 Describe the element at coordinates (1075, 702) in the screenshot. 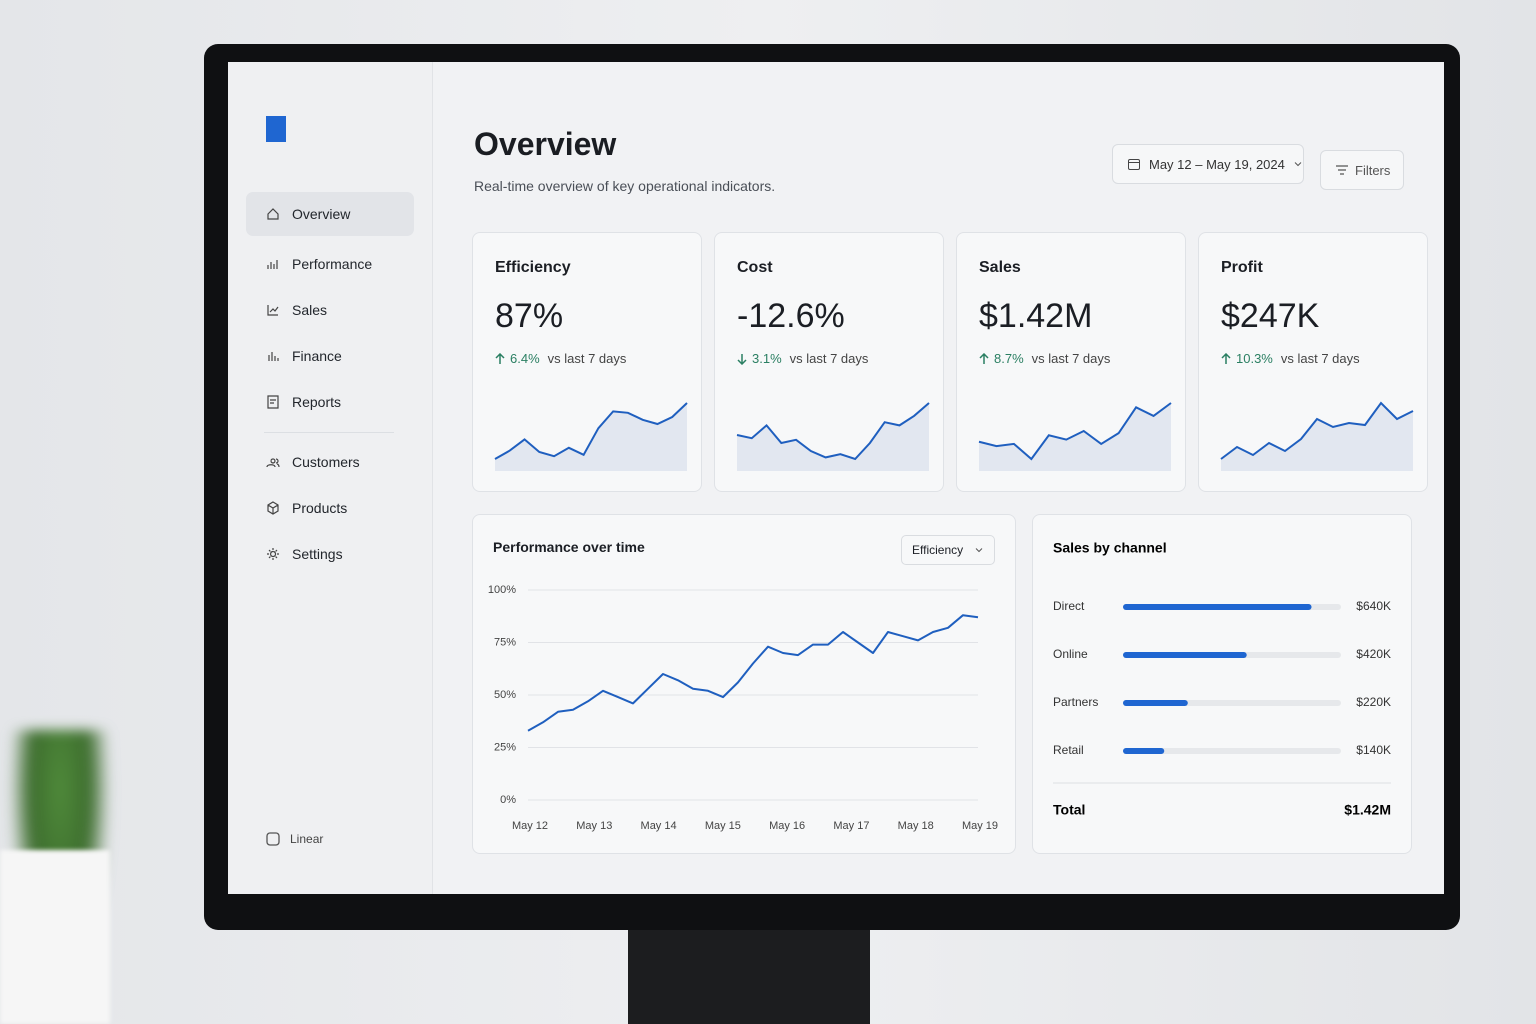

I see `channel-label: Partners` at that location.